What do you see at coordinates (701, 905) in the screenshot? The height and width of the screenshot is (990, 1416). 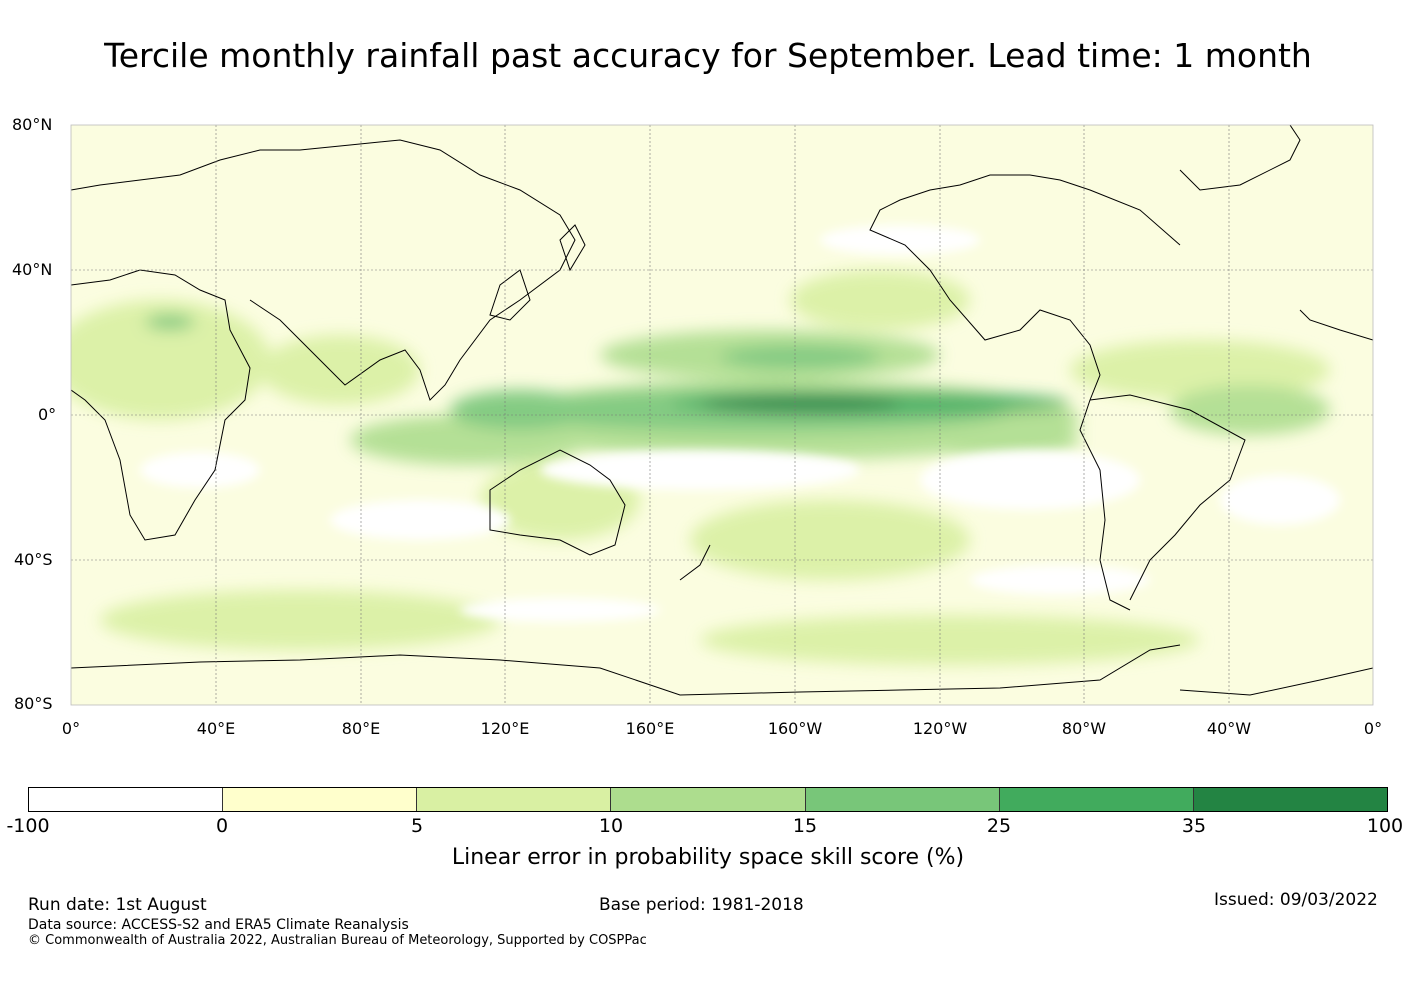 I see `base-period: Base period: 1981-2018` at bounding box center [701, 905].